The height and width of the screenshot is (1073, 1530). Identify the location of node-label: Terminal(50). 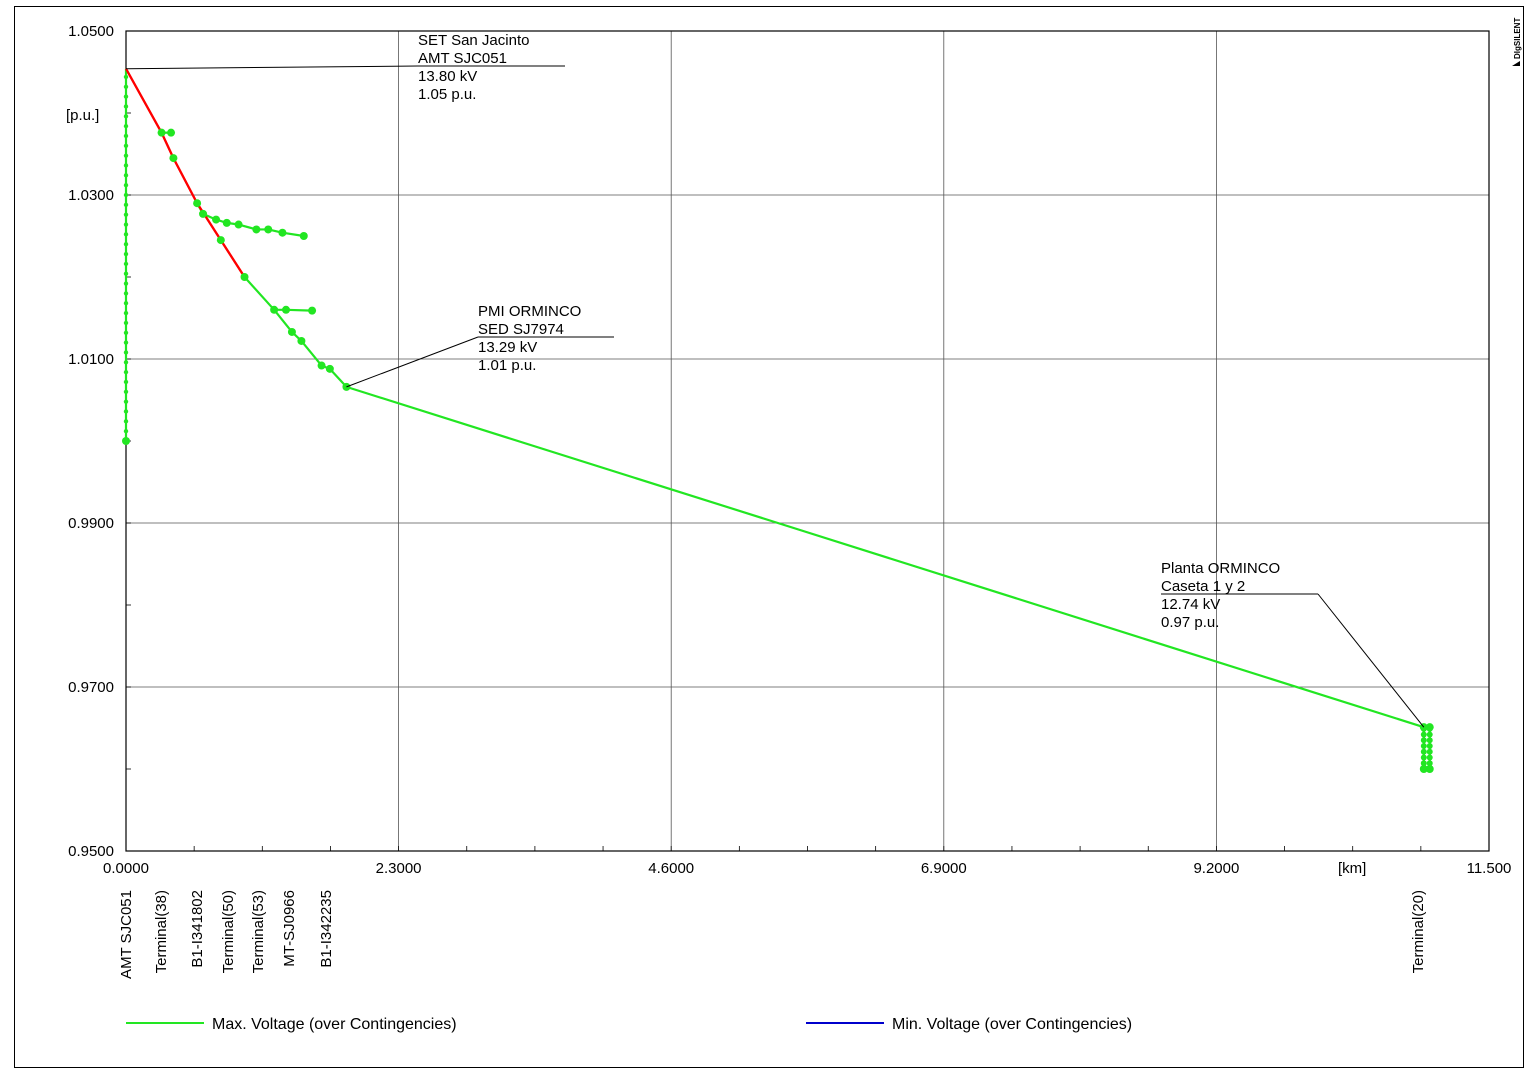
(228, 931).